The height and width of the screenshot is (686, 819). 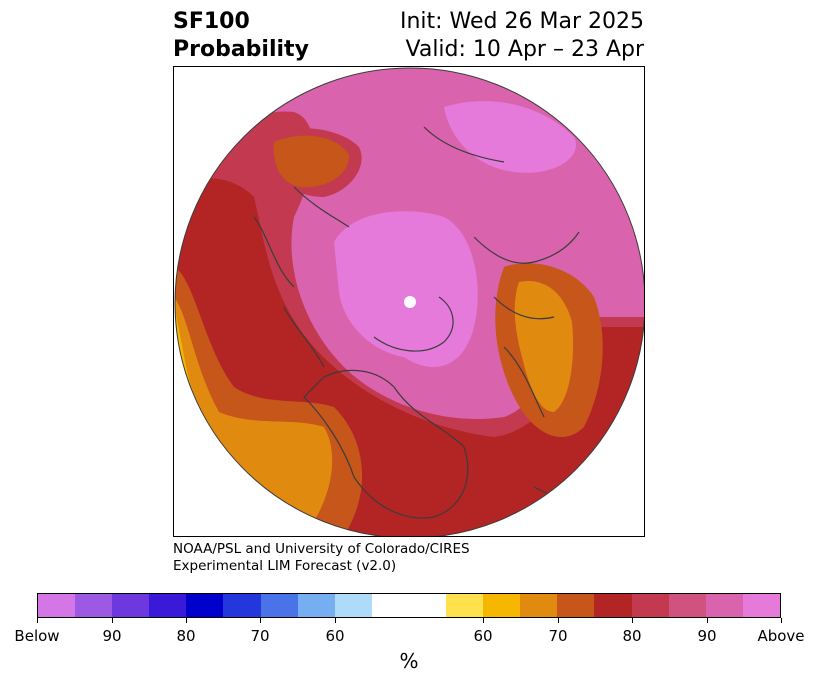 What do you see at coordinates (409, 661) in the screenshot?
I see `colorbar-unit: %` at bounding box center [409, 661].